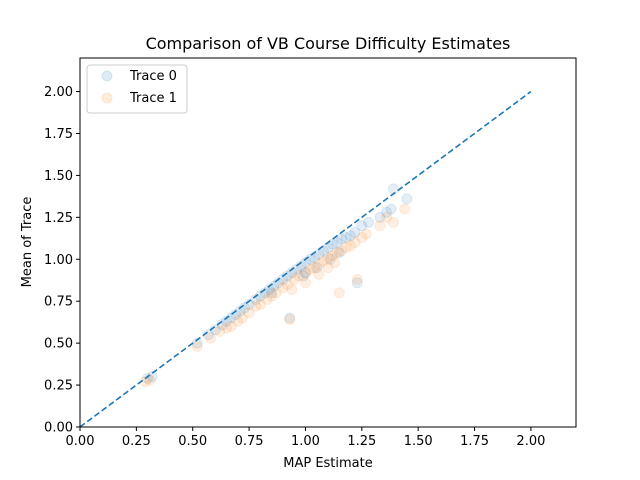 This screenshot has width=640, height=480. I want to click on x-tick-label: 0.50, so click(192, 441).